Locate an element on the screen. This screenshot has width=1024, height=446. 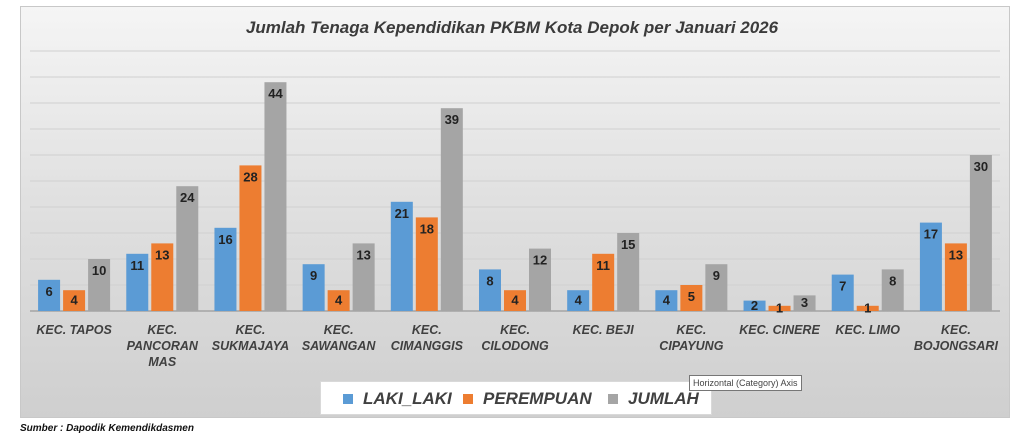
bar-laki-laki-kec-cimanggis is located at coordinates (401, 256).